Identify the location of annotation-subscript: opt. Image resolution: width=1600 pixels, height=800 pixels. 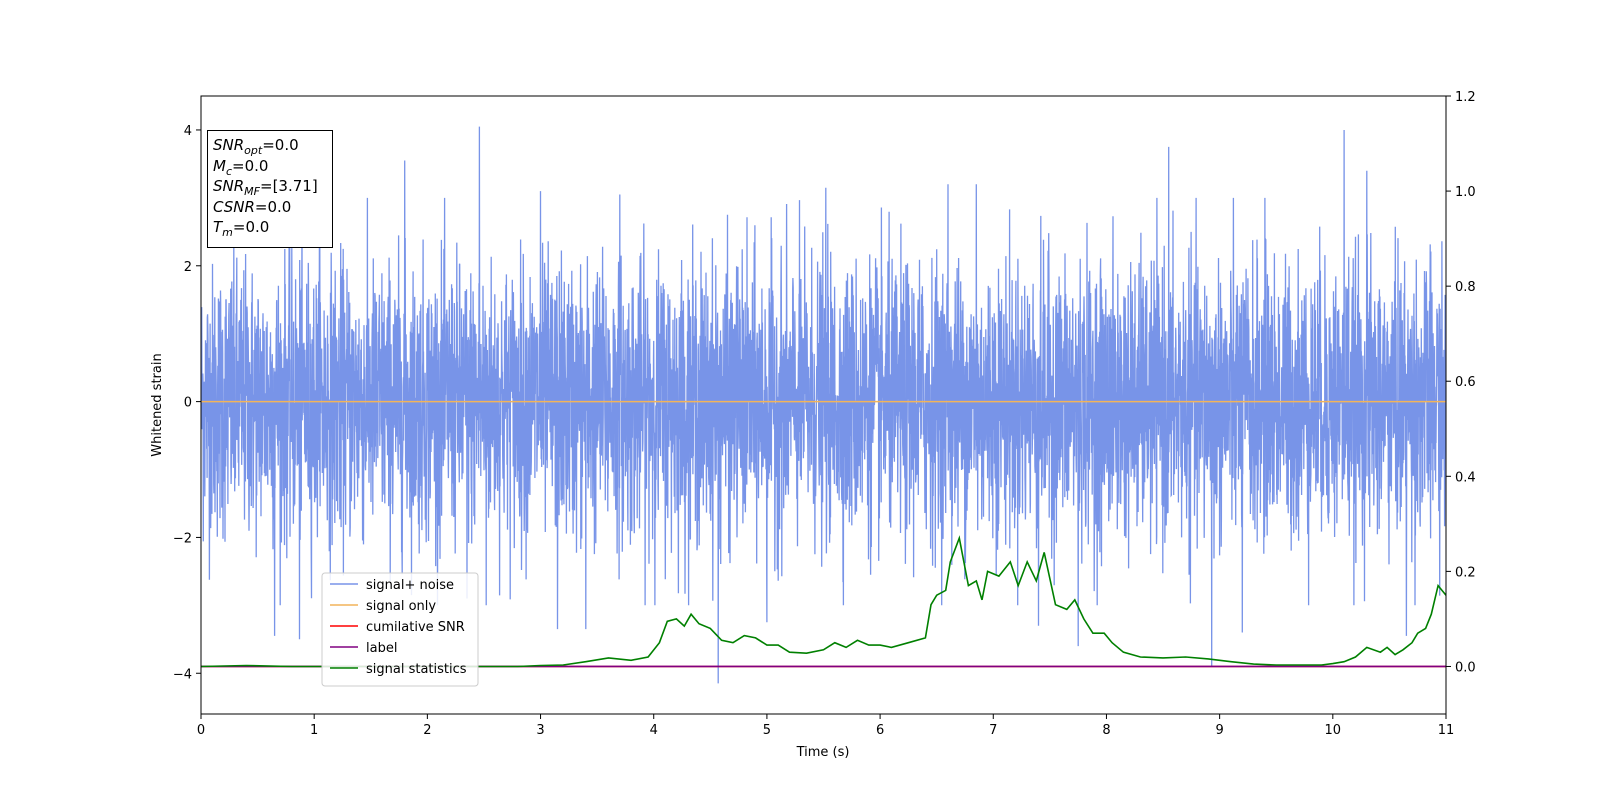
(253, 150).